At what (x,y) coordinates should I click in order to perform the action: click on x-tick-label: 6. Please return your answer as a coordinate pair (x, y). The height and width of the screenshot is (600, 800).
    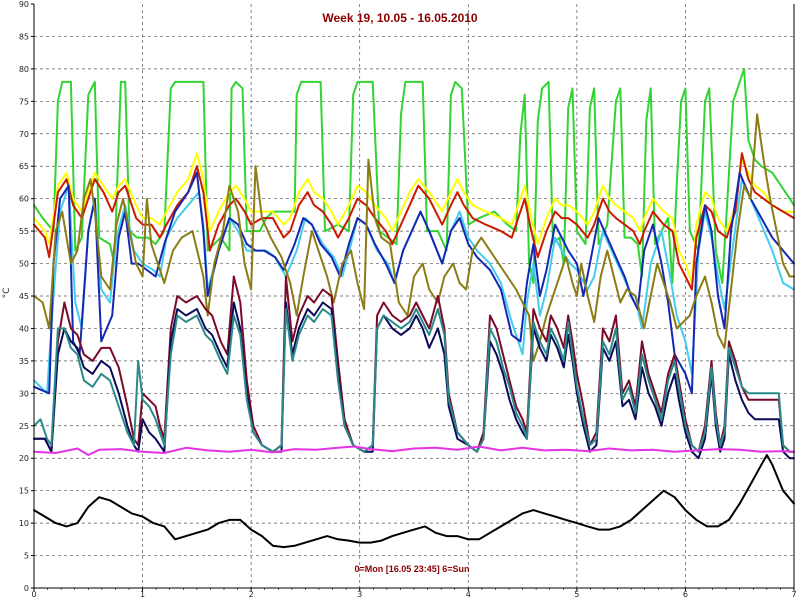
    Looking at the image, I should click on (685, 594).